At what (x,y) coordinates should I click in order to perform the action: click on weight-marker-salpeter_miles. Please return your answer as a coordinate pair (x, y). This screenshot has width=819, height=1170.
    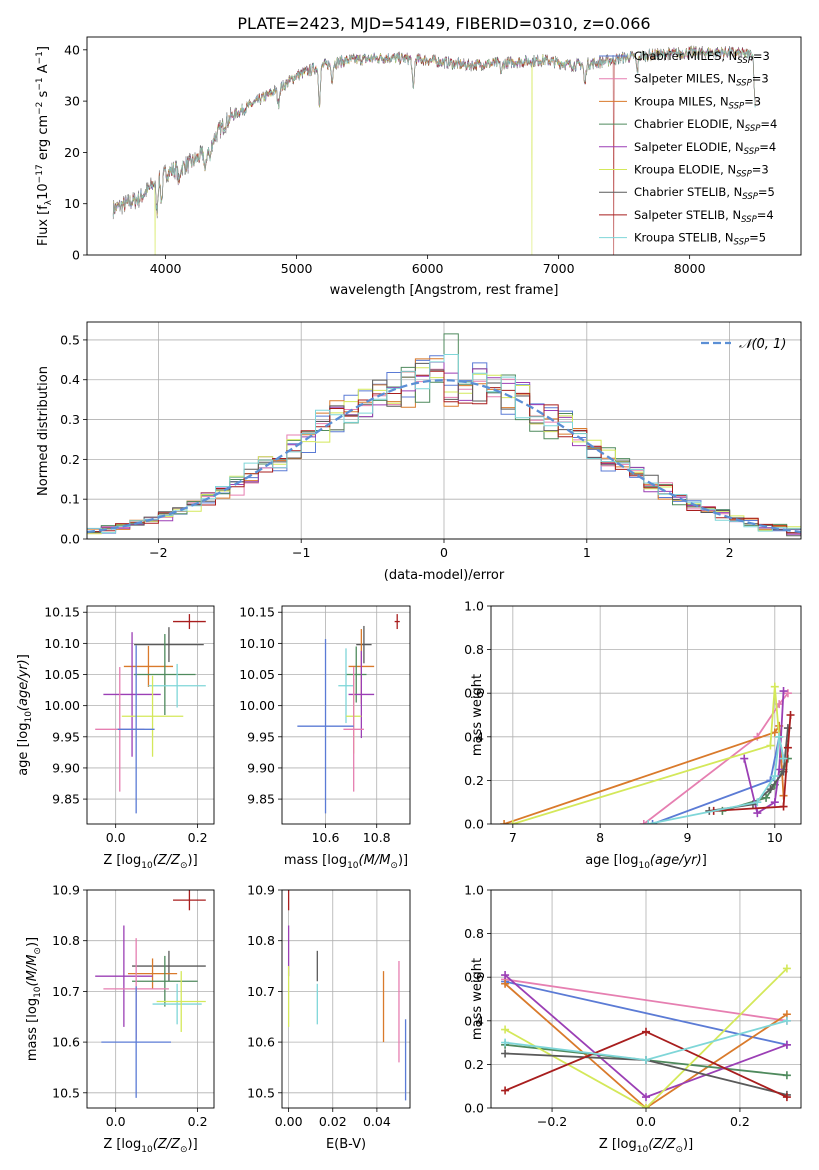
    Looking at the image, I should click on (643, 822).